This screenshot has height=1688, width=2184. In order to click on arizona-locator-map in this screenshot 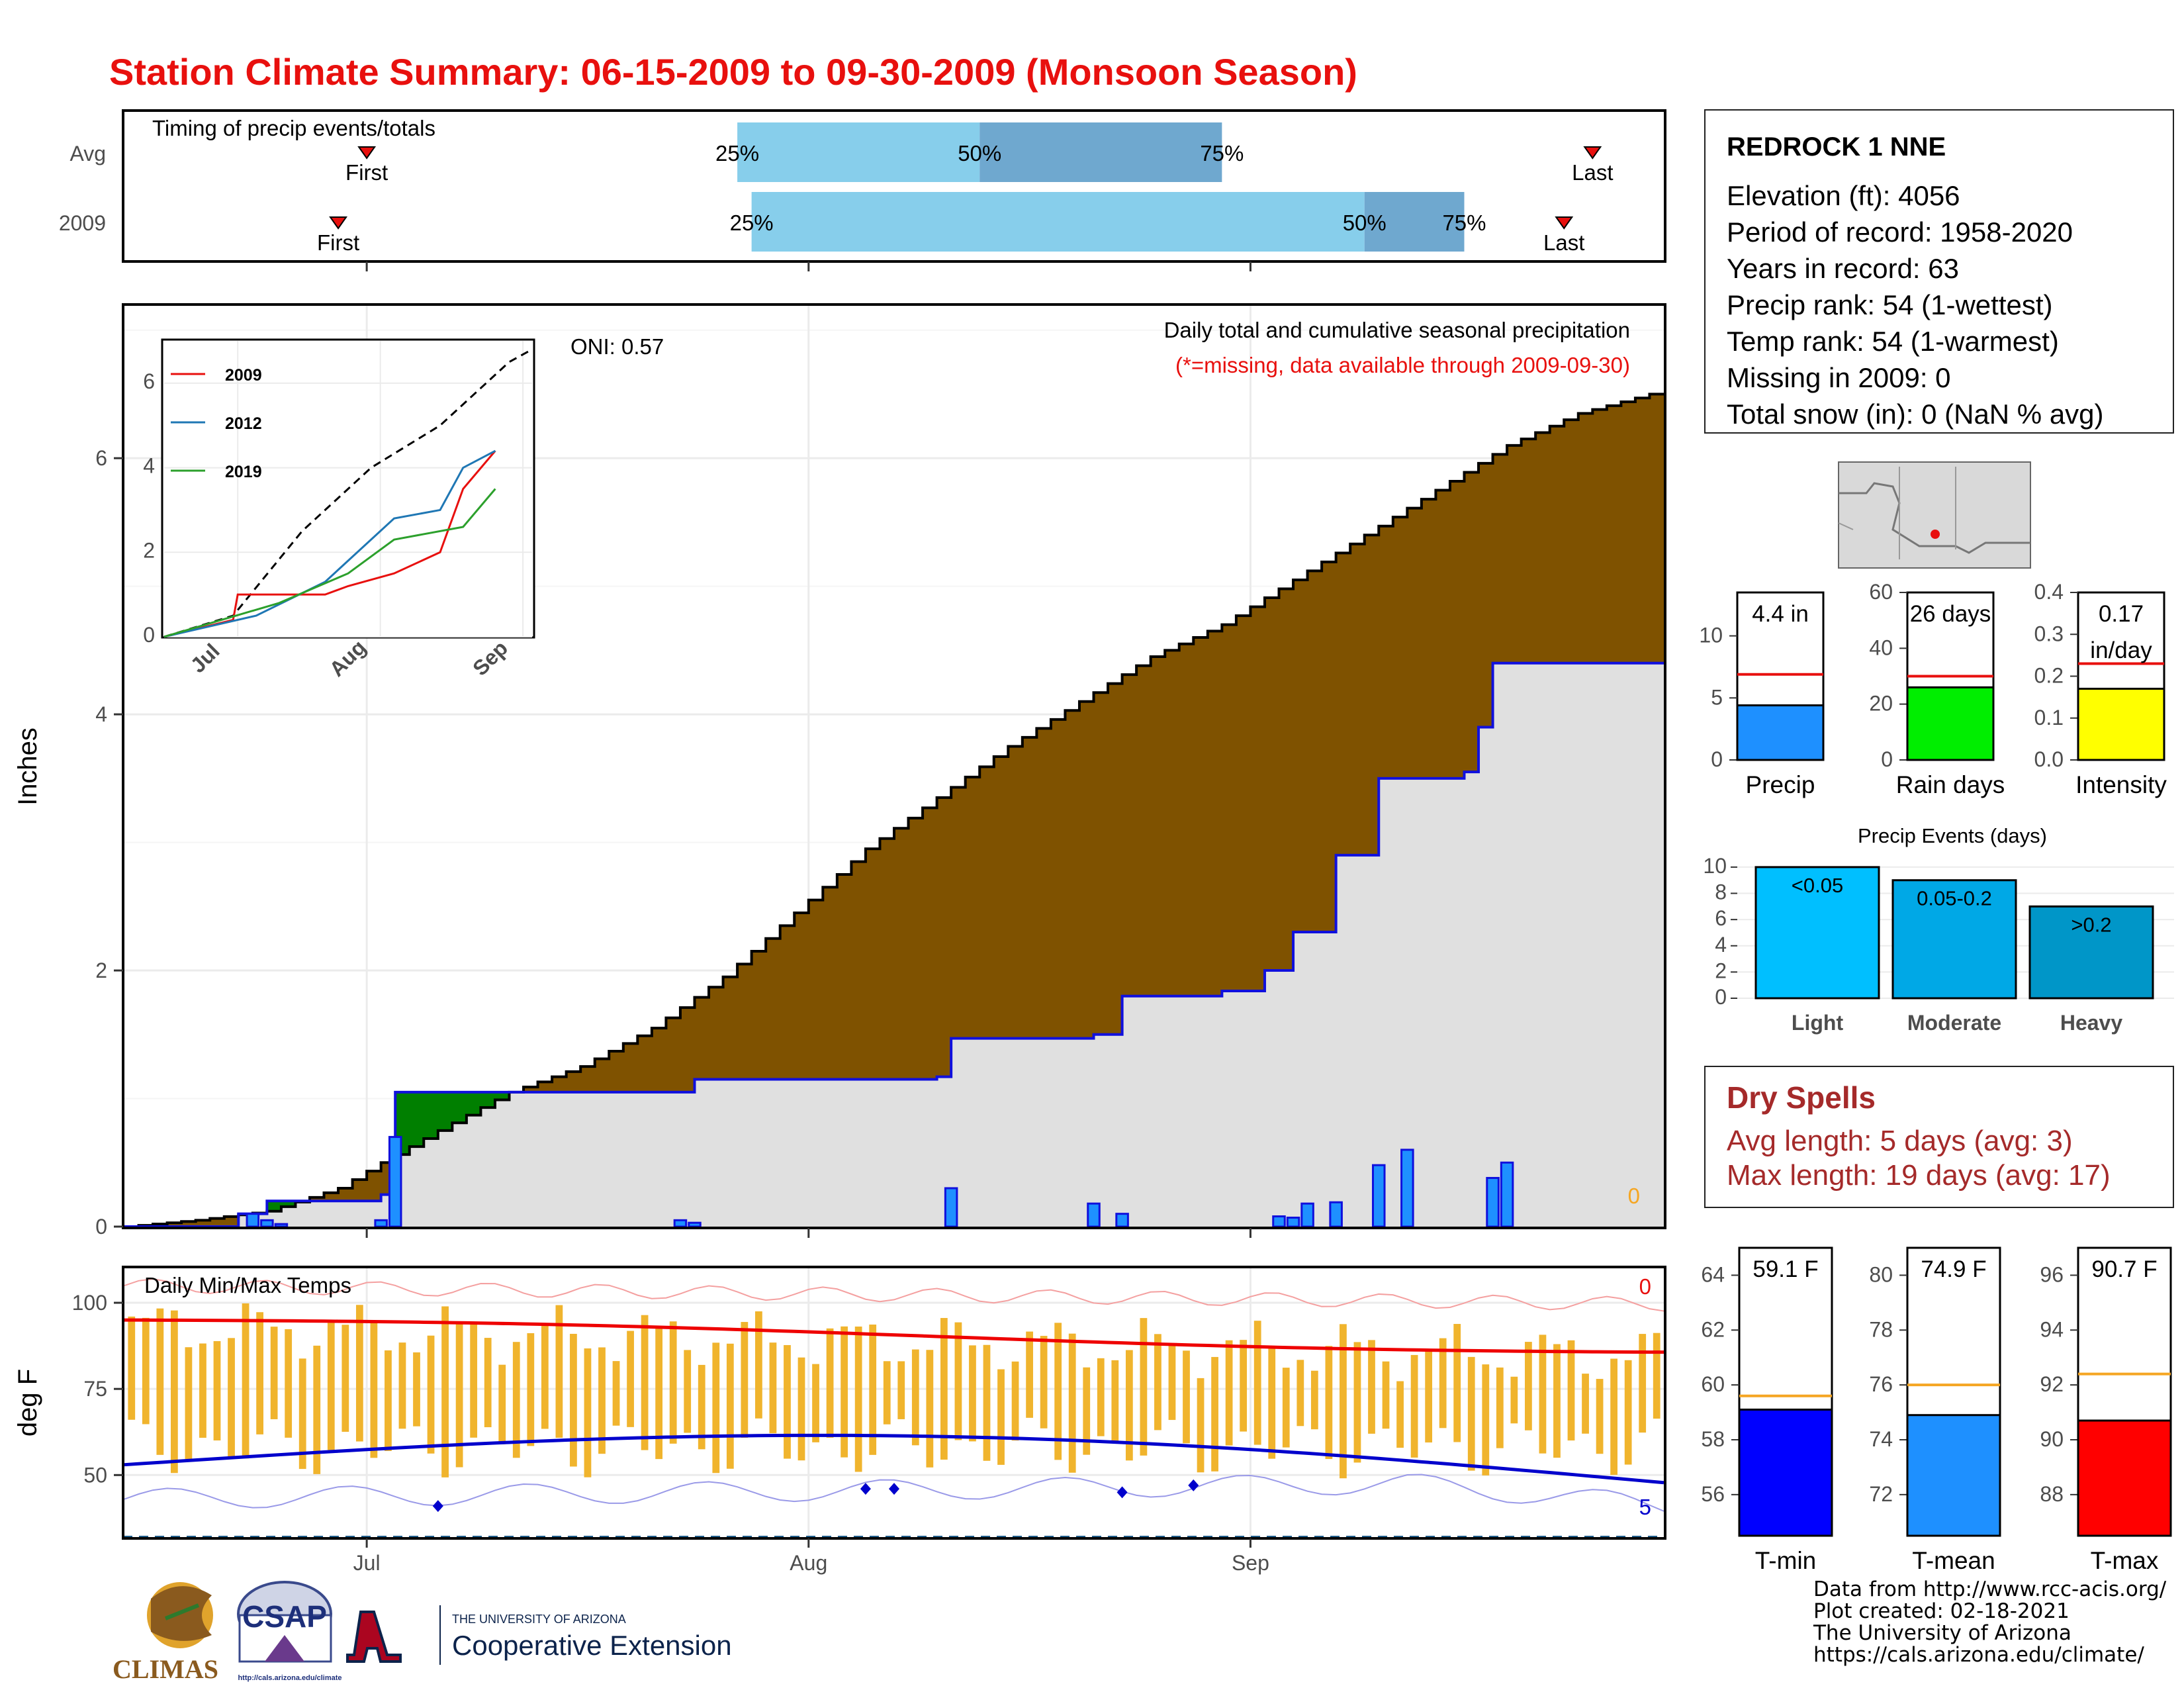, I will do `click(1934, 515)`.